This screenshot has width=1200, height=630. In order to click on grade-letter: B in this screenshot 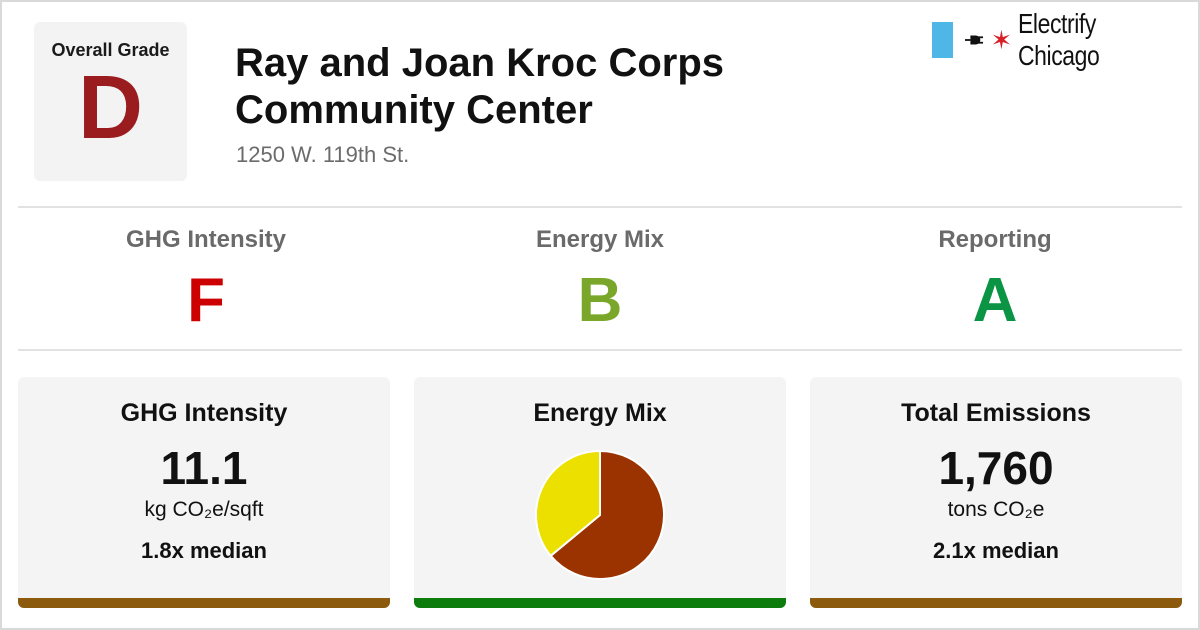, I will do `click(600, 300)`.